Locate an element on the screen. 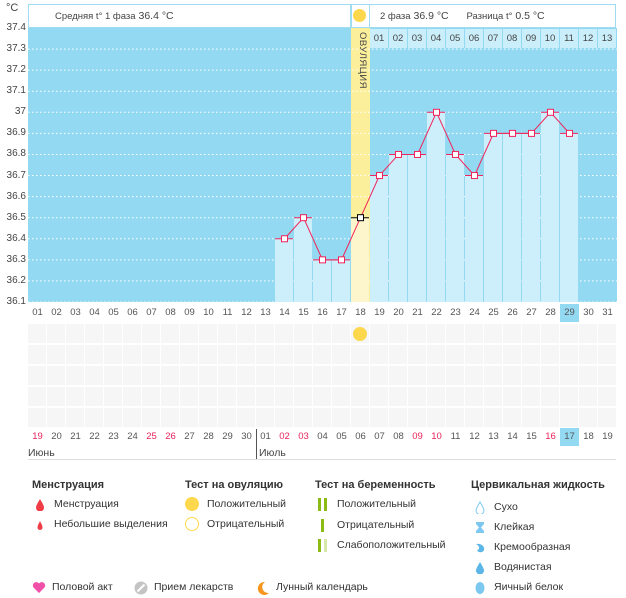 This screenshot has height=598, width=626. cycle-day: 05 is located at coordinates (113, 312).